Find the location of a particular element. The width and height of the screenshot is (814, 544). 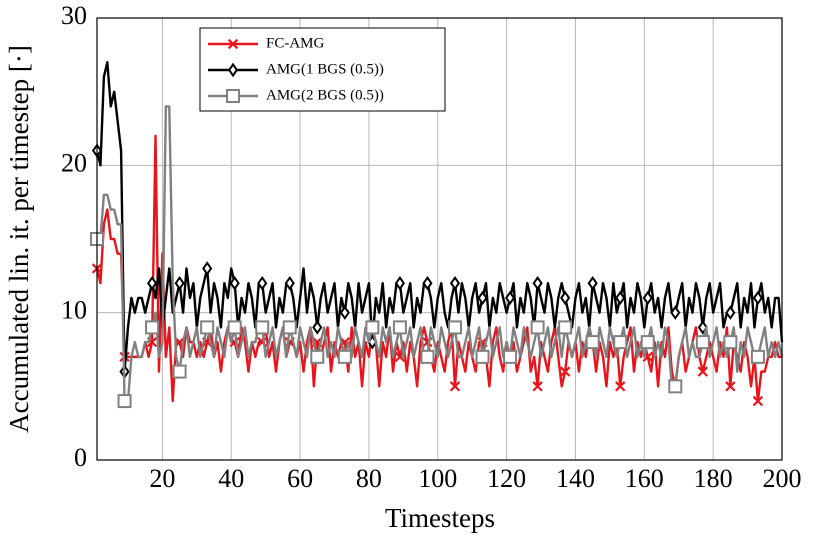

legend: FC-AMG AMG(1 BGS (0.5)) AMG(2 BGS (0.5)) is located at coordinates (322, 69).